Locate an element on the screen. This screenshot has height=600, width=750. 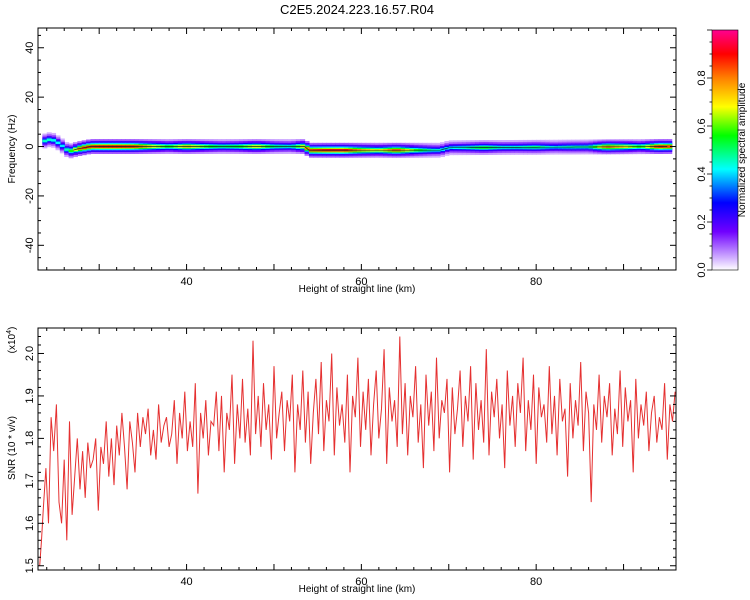
y-tick-label: 2.0 is located at coordinates (30, 353).